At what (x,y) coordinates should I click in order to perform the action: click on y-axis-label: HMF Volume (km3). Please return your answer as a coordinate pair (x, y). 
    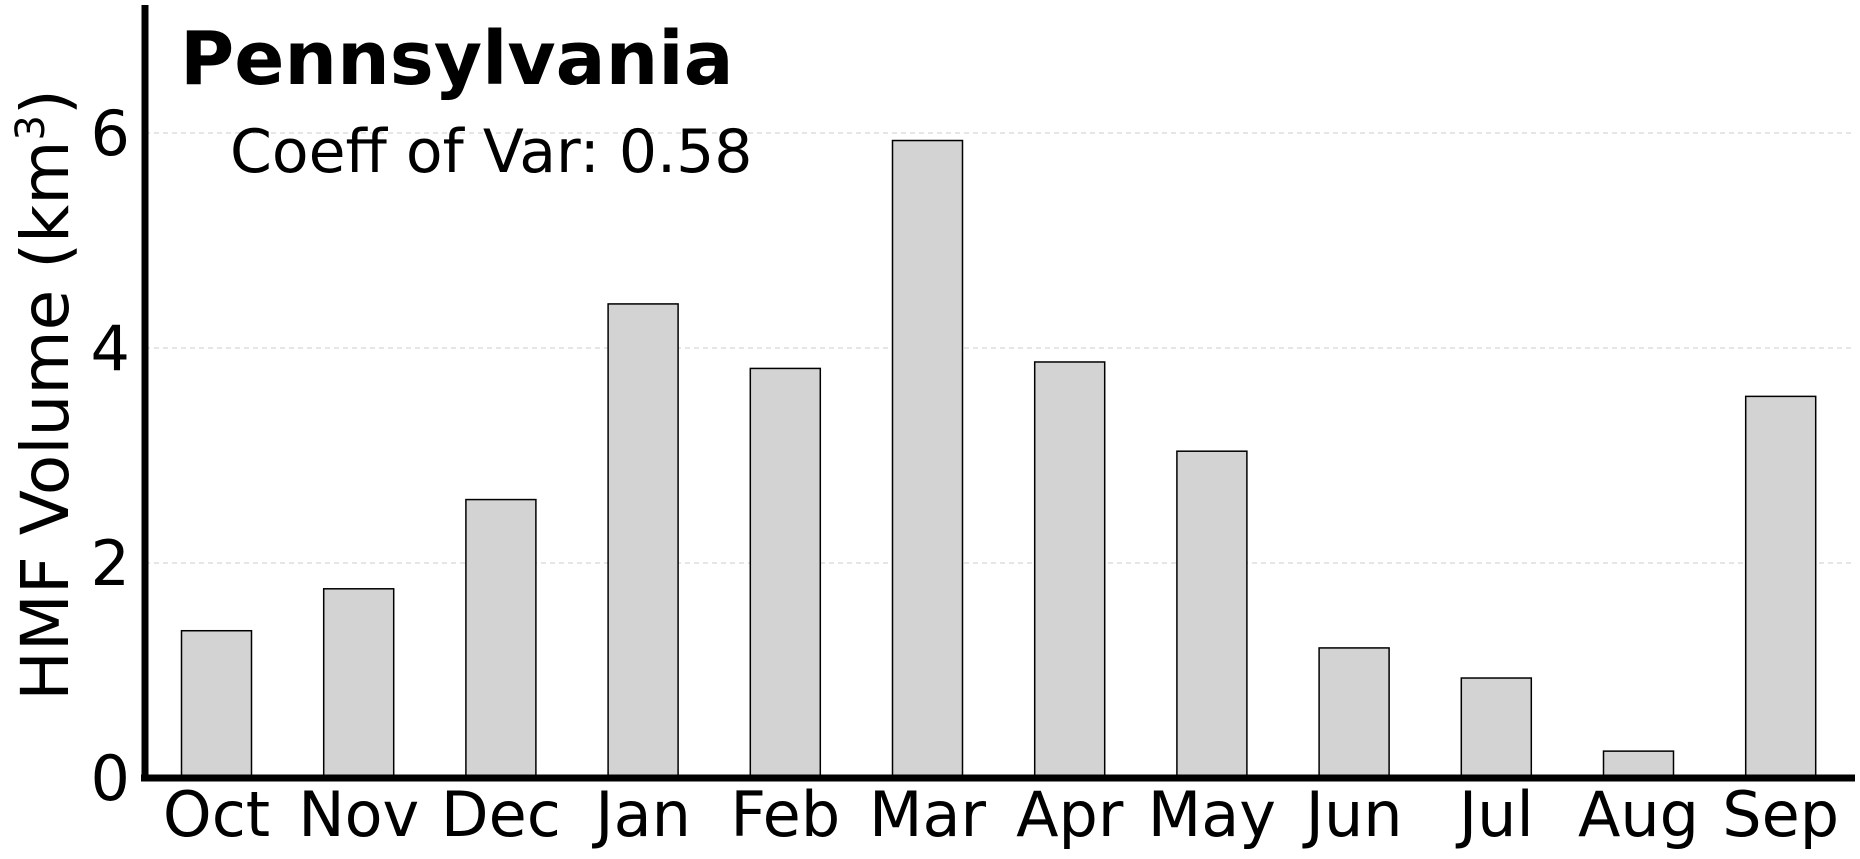
    Looking at the image, I should click on (45, 394).